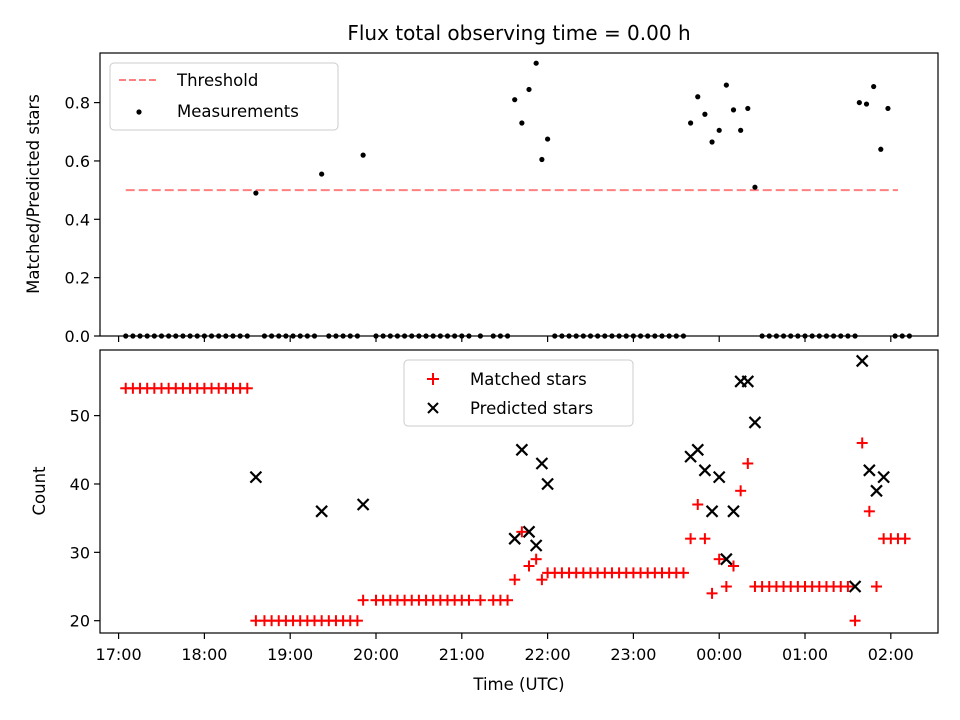 Image resolution: width=960 pixels, height=720 pixels. I want to click on top-ytick-label: 0.6, so click(77, 161).